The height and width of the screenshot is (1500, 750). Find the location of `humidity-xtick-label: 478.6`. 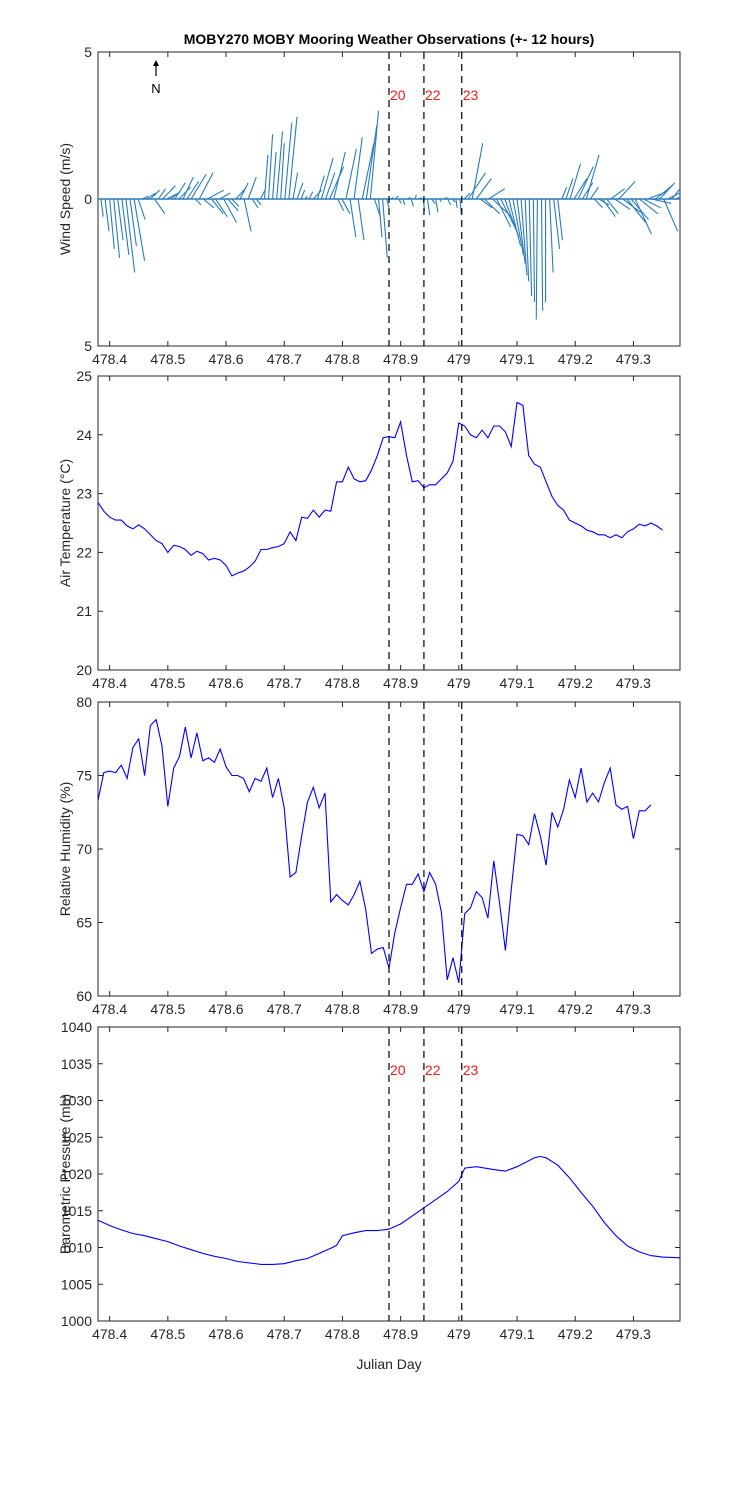

humidity-xtick-label: 478.6 is located at coordinates (226, 1009).